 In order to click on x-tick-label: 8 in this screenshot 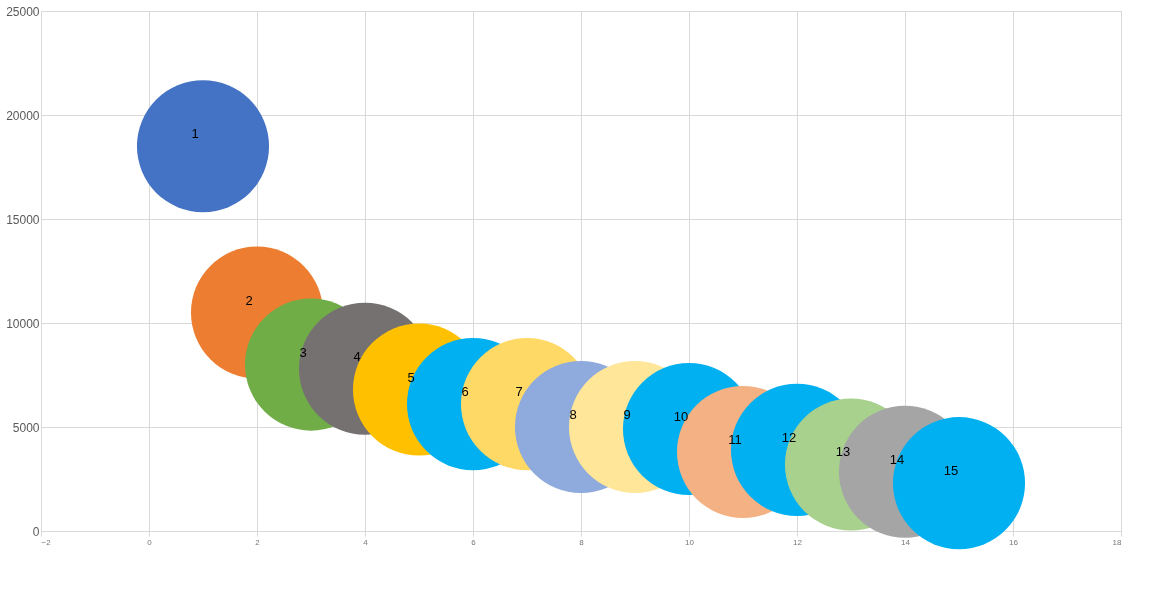, I will do `click(582, 542)`.